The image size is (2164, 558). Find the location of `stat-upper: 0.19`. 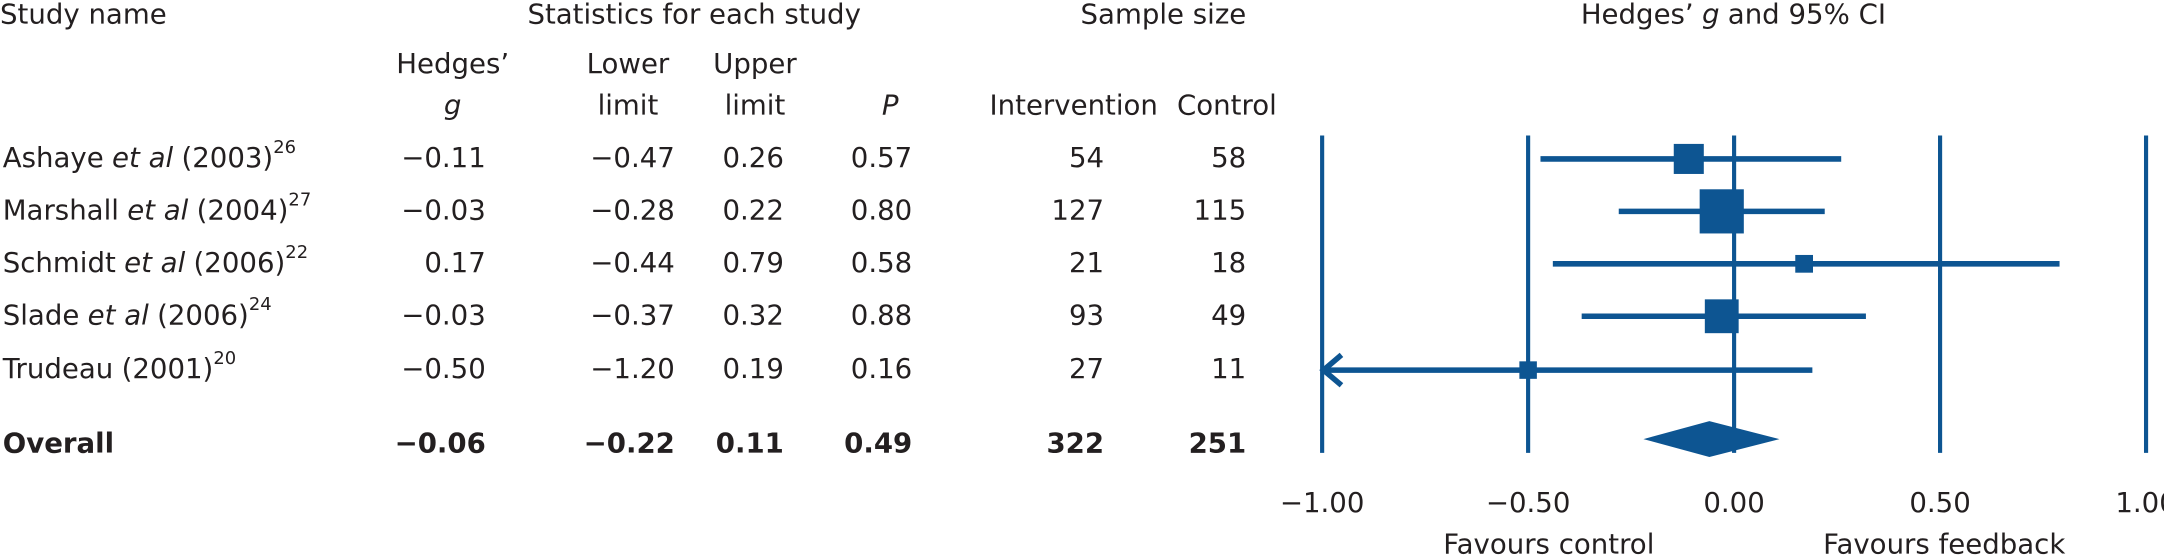

stat-upper: 0.19 is located at coordinates (752, 368).